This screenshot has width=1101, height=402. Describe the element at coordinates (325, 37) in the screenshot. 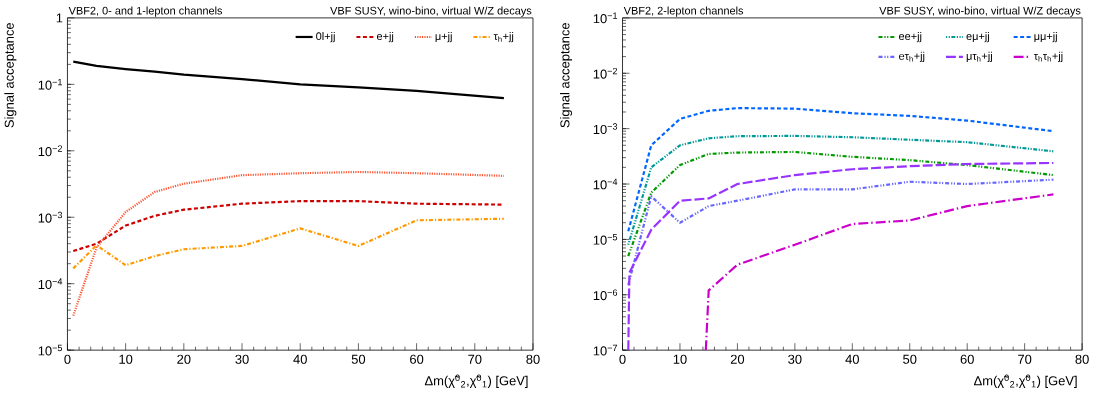

I see `legend-label: 0l+jj` at that location.